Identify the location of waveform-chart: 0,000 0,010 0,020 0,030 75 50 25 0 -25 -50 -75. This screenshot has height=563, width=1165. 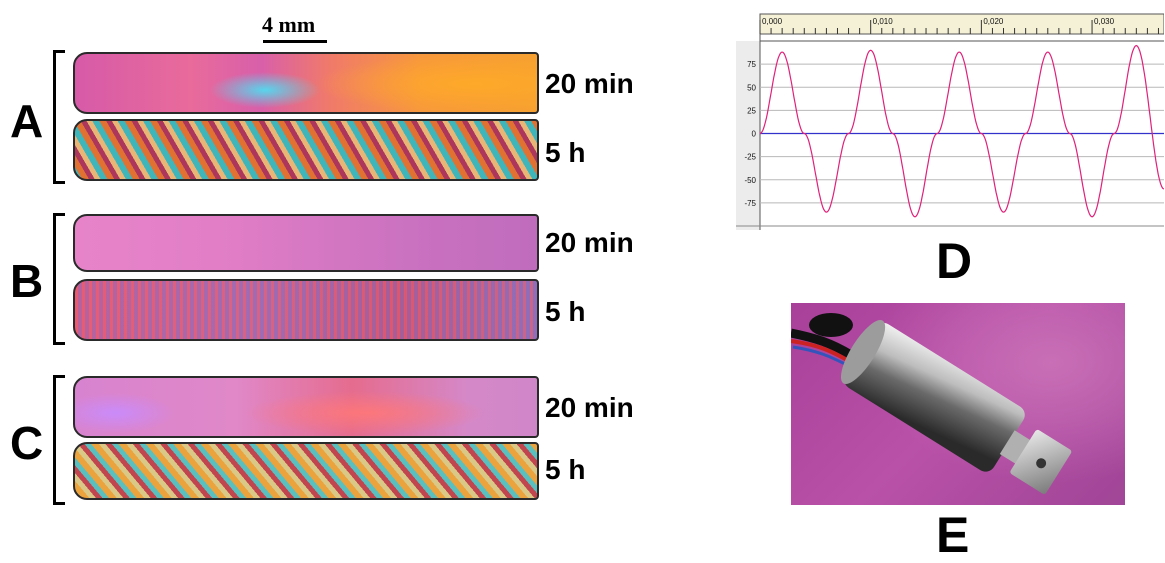
(950, 120).